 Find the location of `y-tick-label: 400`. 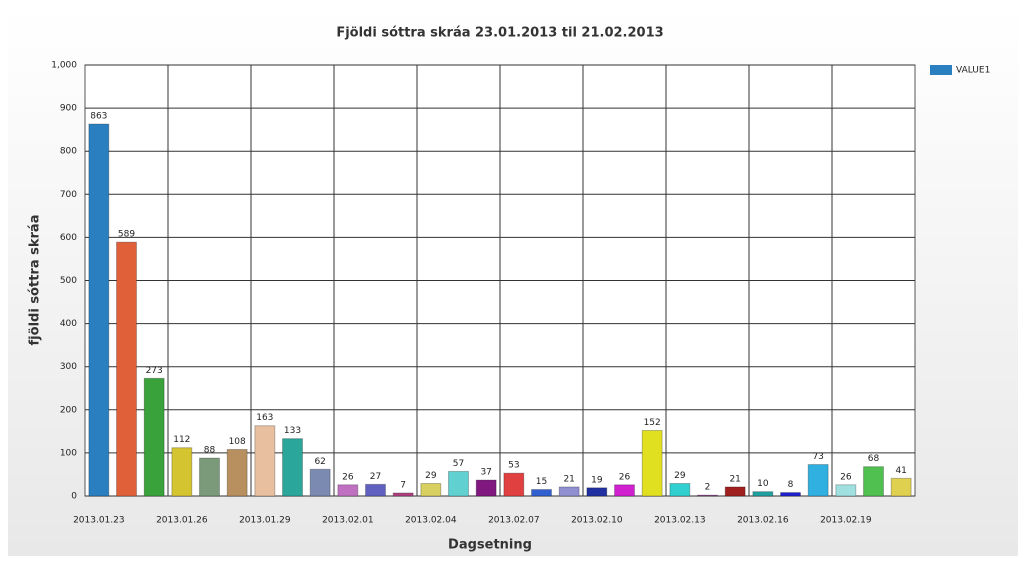

y-tick-label: 400 is located at coordinates (68, 324).